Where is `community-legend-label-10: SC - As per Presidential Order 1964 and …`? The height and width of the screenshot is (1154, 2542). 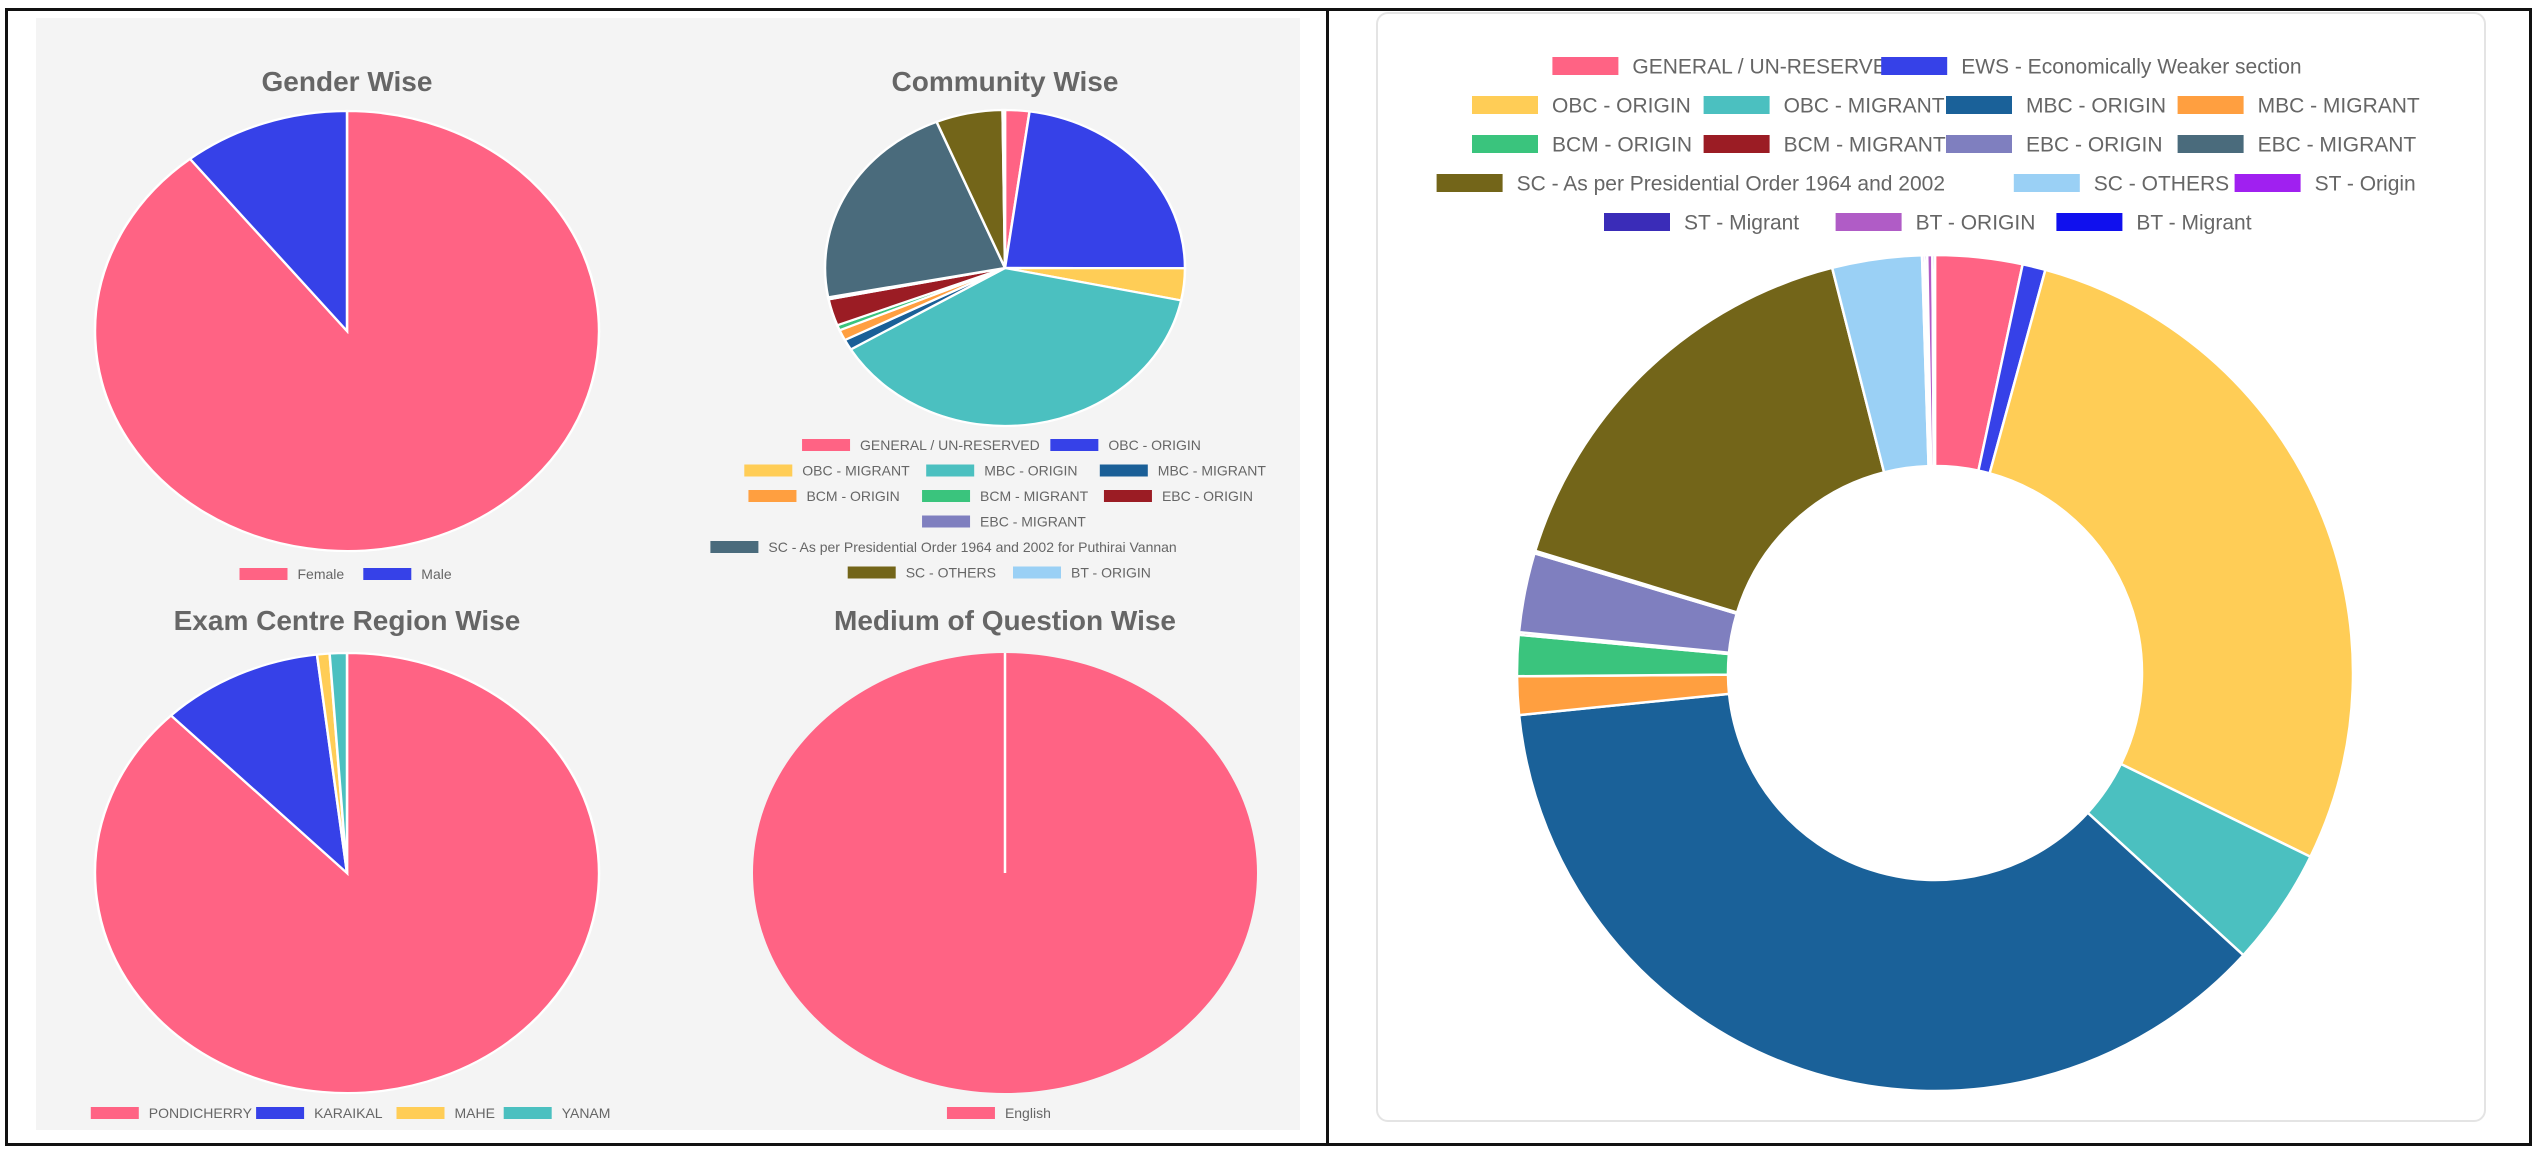 community-legend-label-10: SC - As per Presidential Order 1964 and … is located at coordinates (972, 547).